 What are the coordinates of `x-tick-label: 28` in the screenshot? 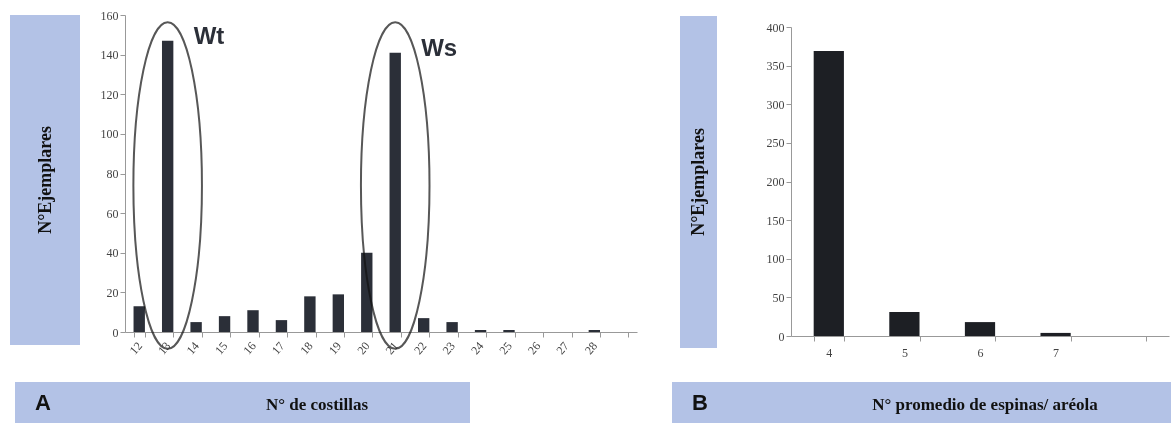 It's located at (591, 348).